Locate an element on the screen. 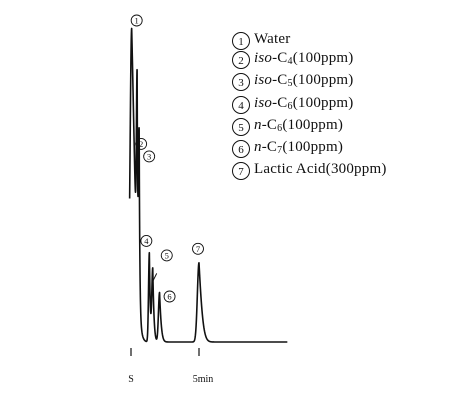 The width and height of the screenshot is (460, 400). legend-number-badge: 1 is located at coordinates (241, 41).